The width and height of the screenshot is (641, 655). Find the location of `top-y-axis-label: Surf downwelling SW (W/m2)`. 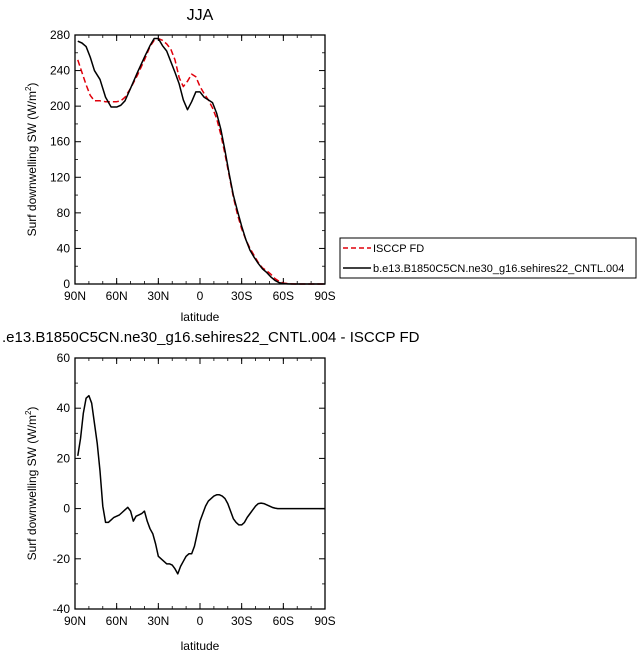

top-y-axis-label: Surf downwelling SW (W/m2) is located at coordinates (31, 160).